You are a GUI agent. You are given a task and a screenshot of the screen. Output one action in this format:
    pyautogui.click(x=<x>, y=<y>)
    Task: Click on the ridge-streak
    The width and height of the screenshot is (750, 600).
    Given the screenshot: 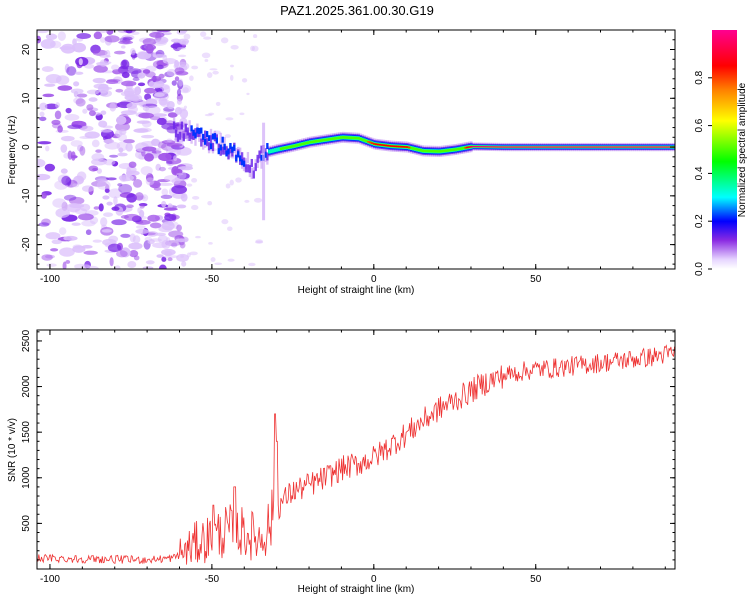 What is the action you would take?
    pyautogui.click(x=264, y=171)
    